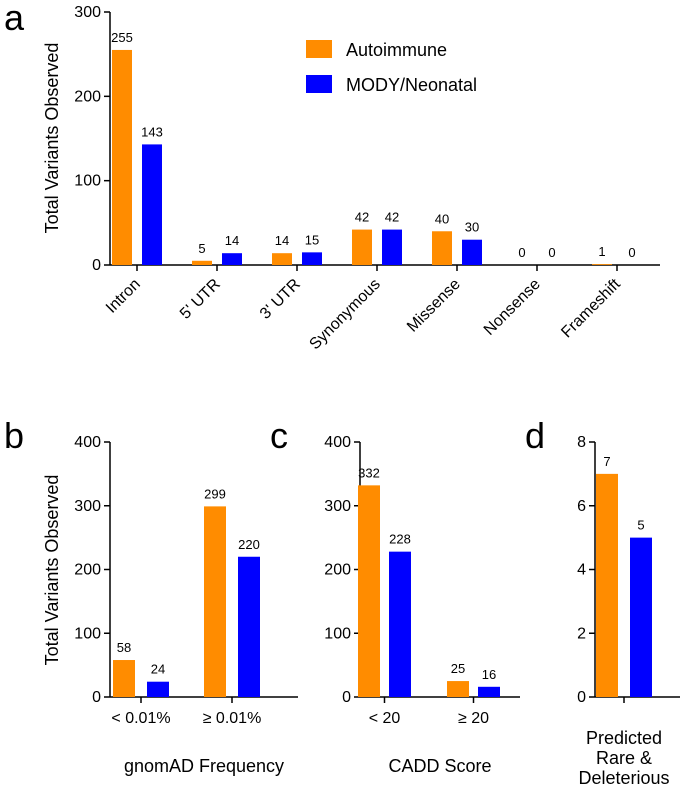  I want to click on x-axis-title-line: Deleterious, so click(623, 778).